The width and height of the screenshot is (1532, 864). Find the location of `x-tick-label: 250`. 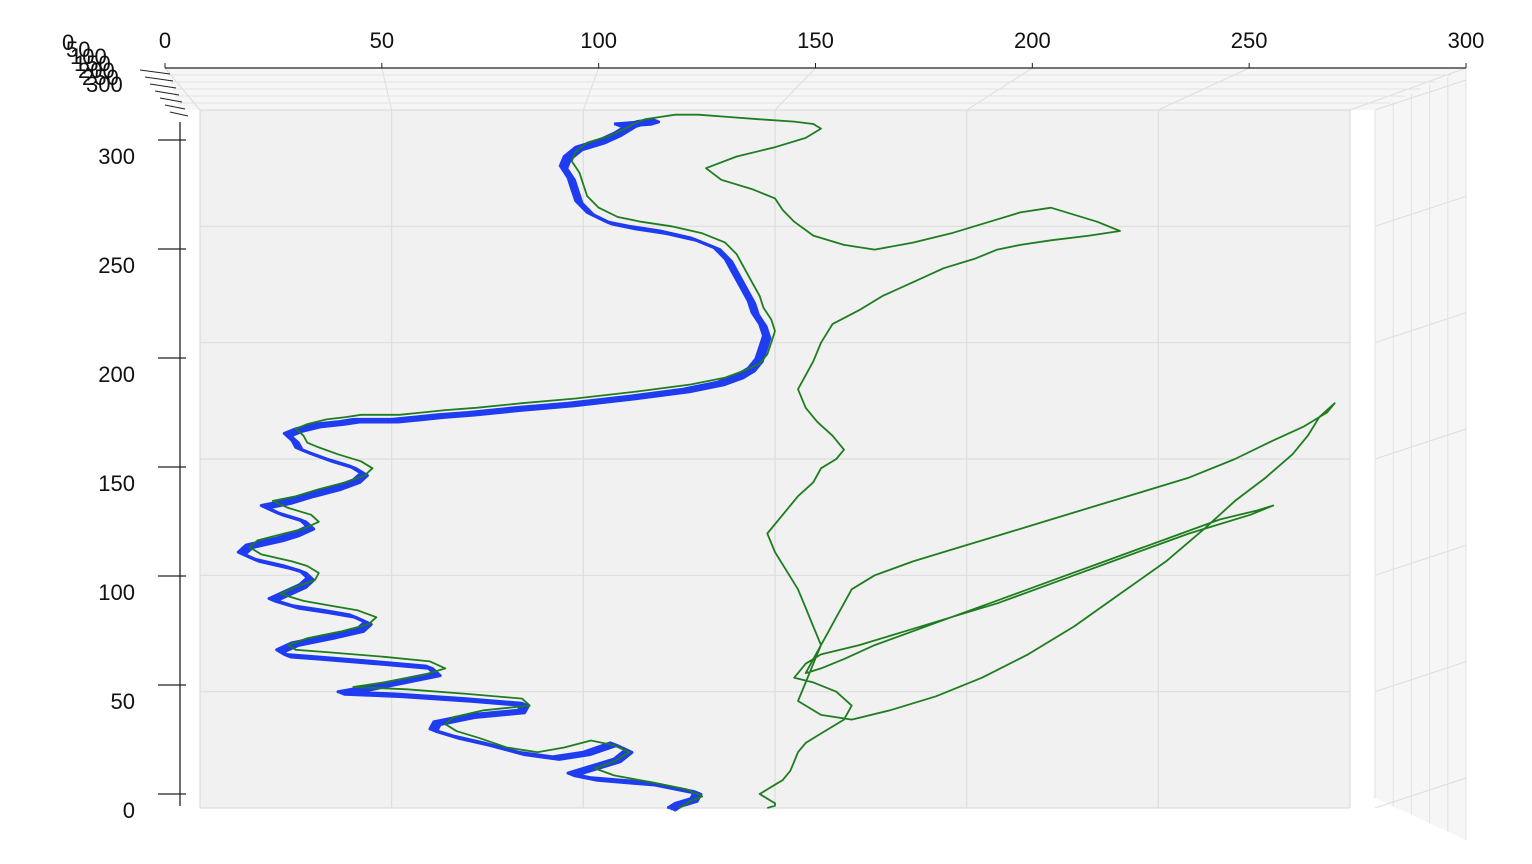

x-tick-label: 250 is located at coordinates (1249, 40).